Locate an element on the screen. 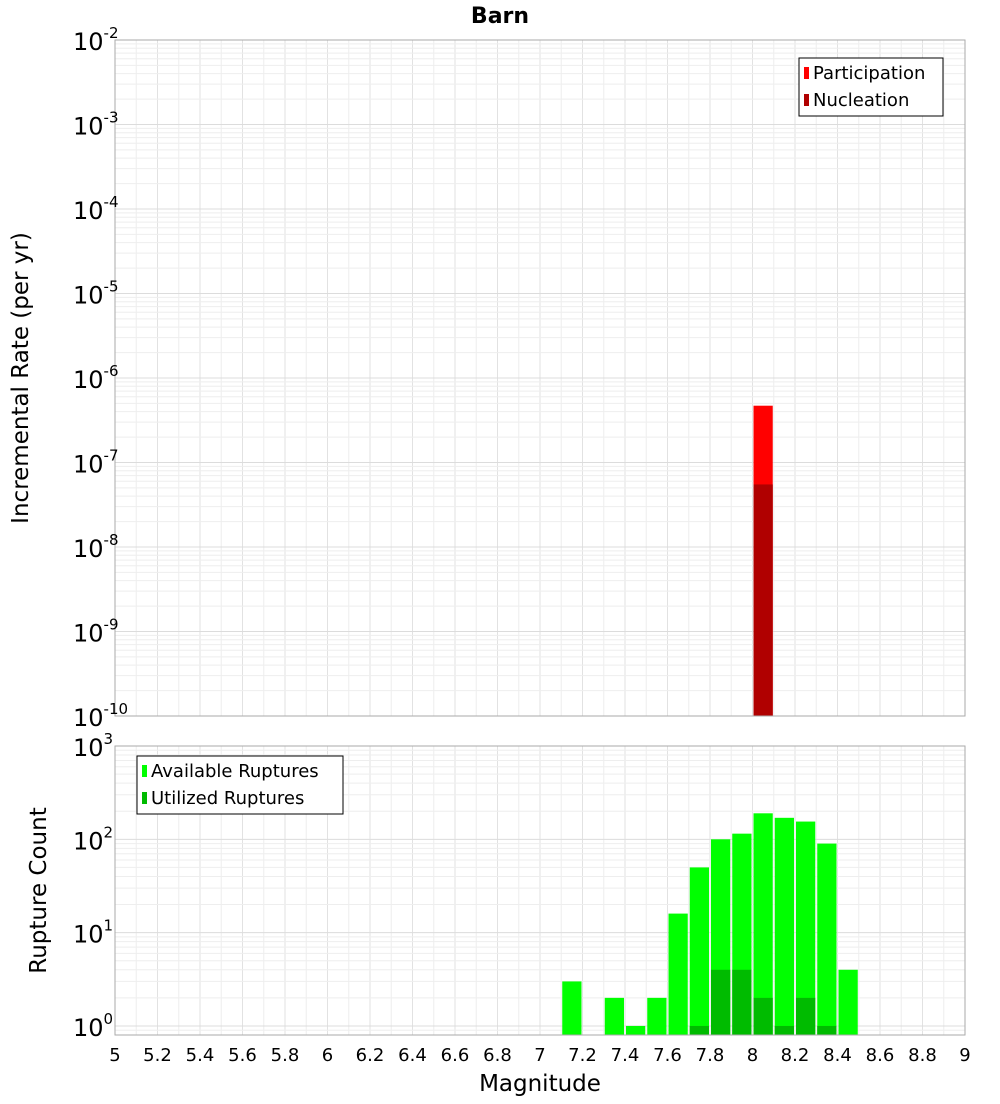 This screenshot has width=1000, height=1104. bar-nucleation is located at coordinates (763, 600).